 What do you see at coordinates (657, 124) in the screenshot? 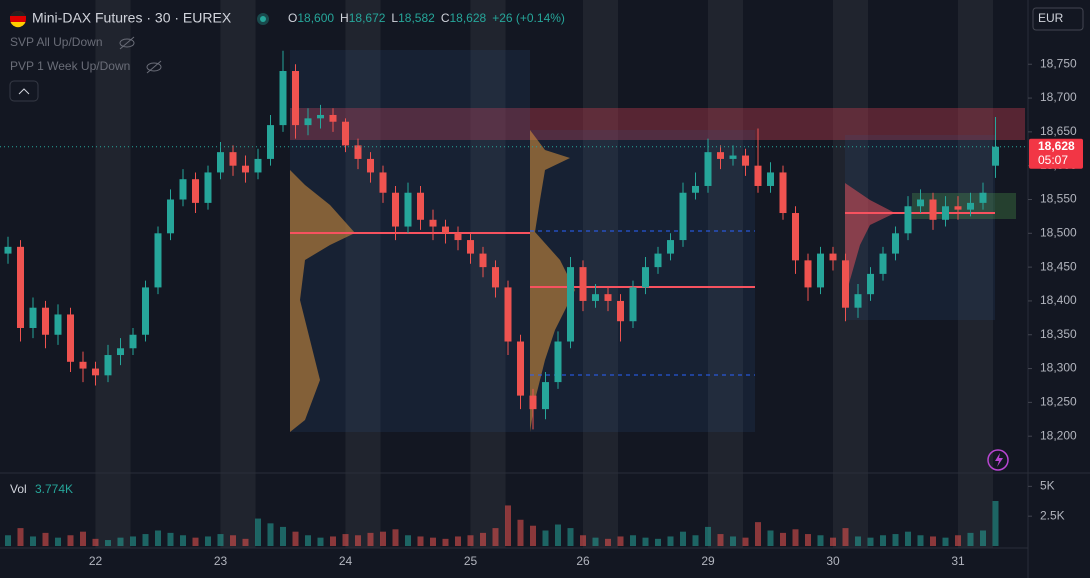
I see `zone` at bounding box center [657, 124].